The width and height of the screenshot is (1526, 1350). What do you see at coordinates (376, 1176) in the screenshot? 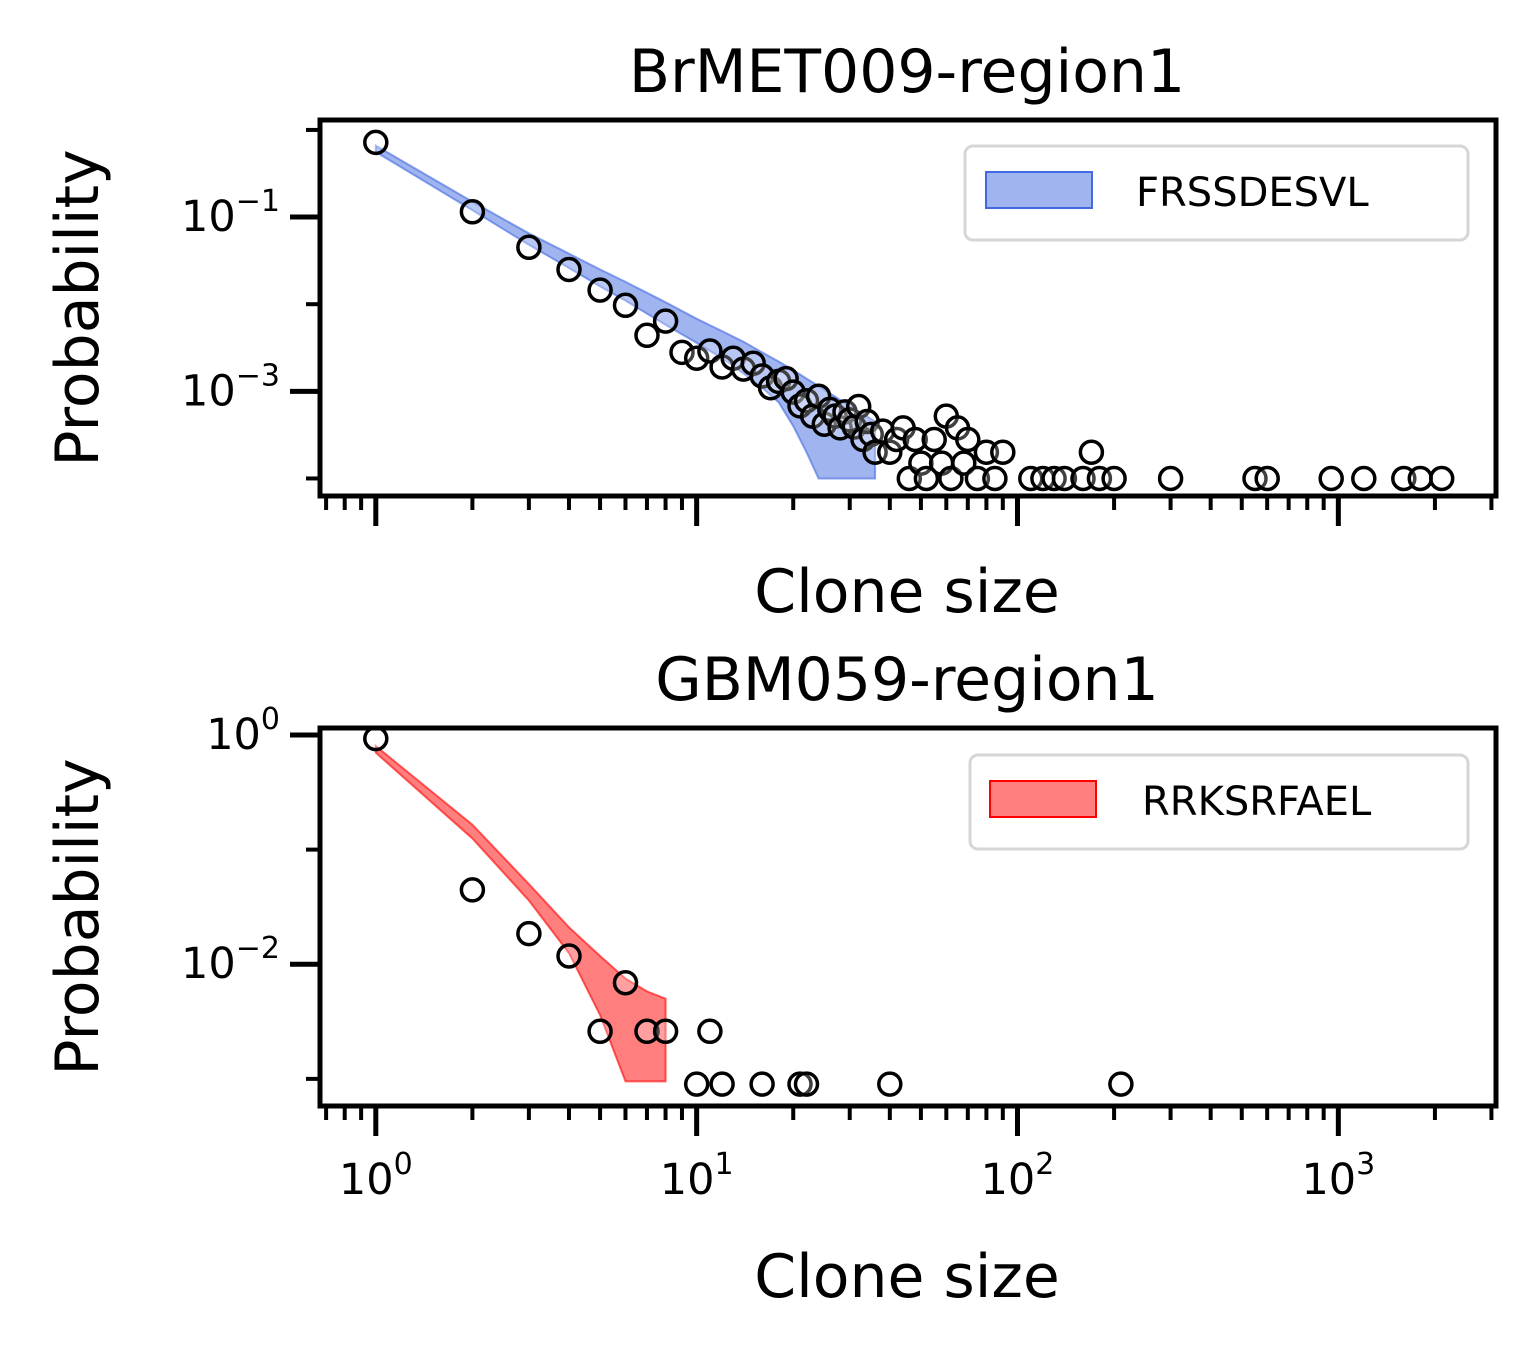
I see `x-tick-label: 10⁰` at bounding box center [376, 1176].